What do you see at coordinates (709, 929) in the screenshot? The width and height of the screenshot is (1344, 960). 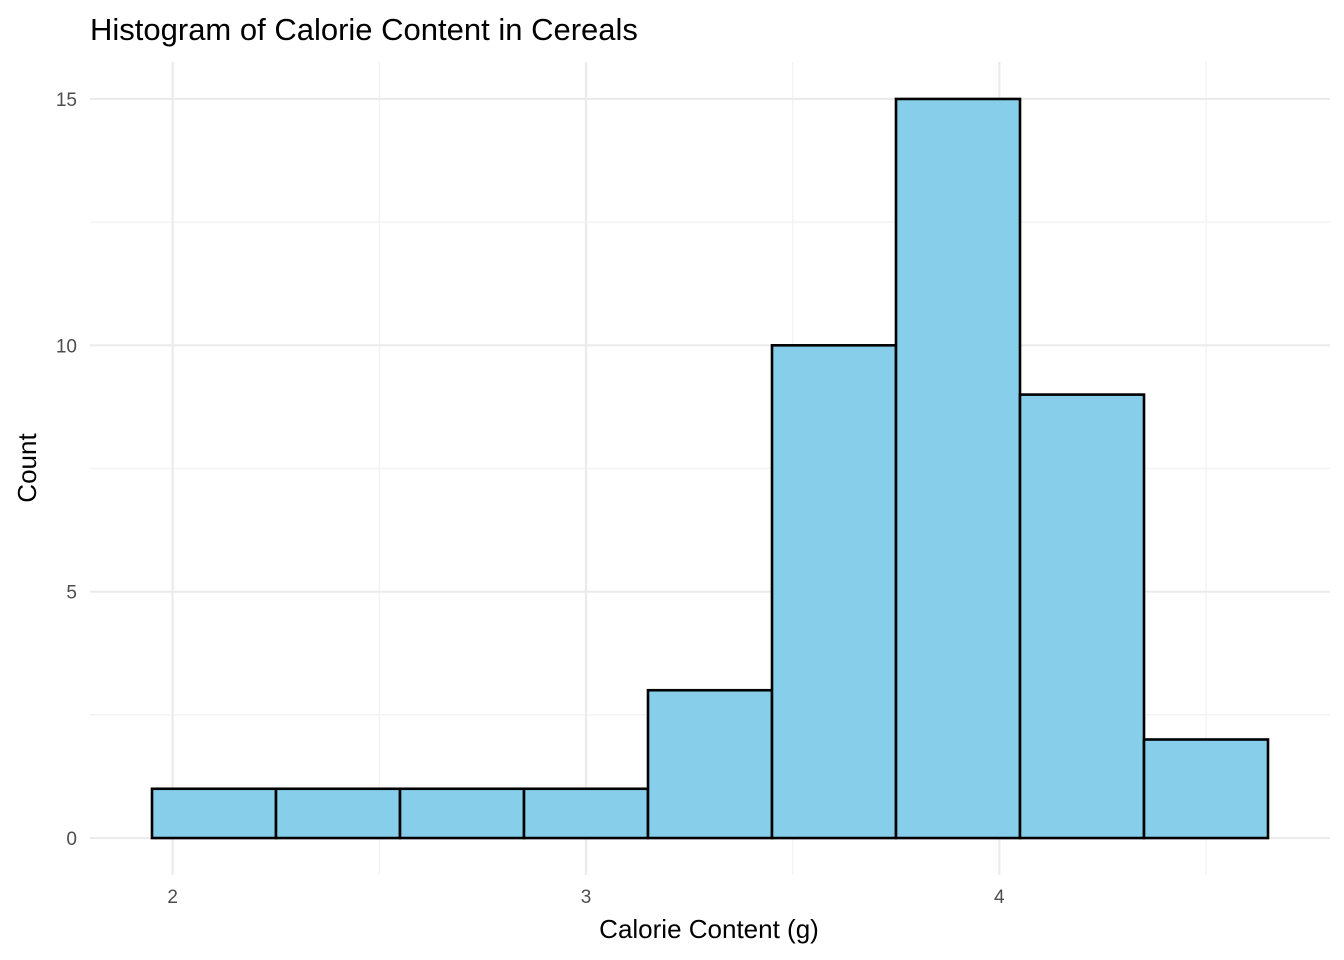 I see `x-axis-label: Calorie Content (g)` at bounding box center [709, 929].